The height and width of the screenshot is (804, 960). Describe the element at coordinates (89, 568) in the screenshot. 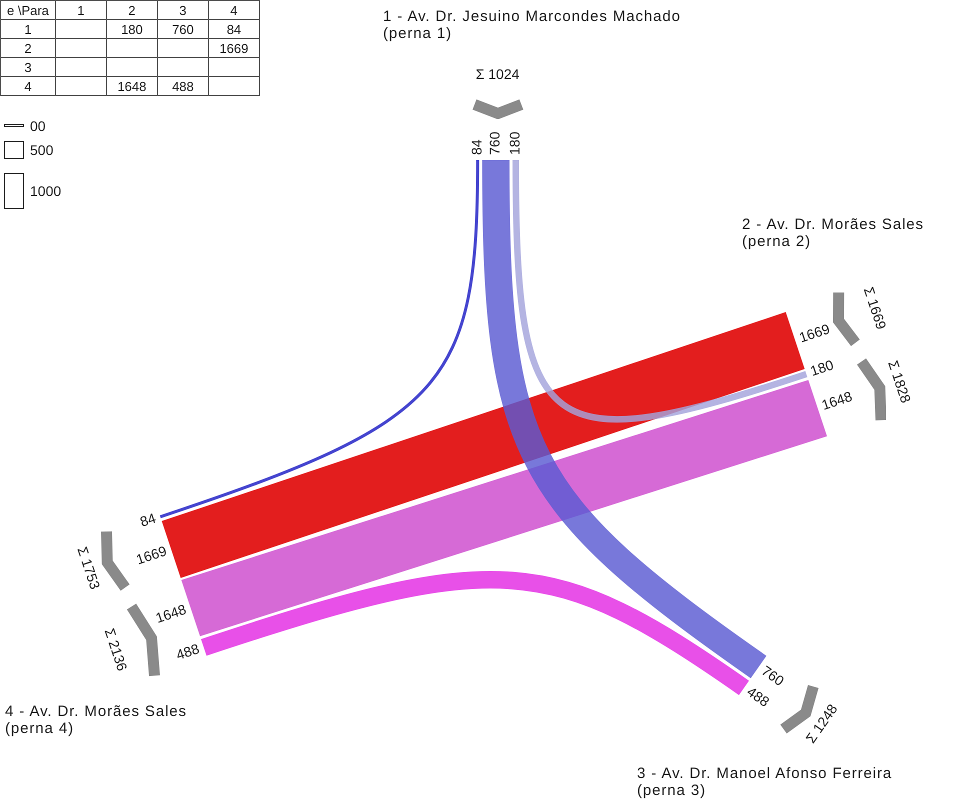

I see `text: Σ 1753` at that location.